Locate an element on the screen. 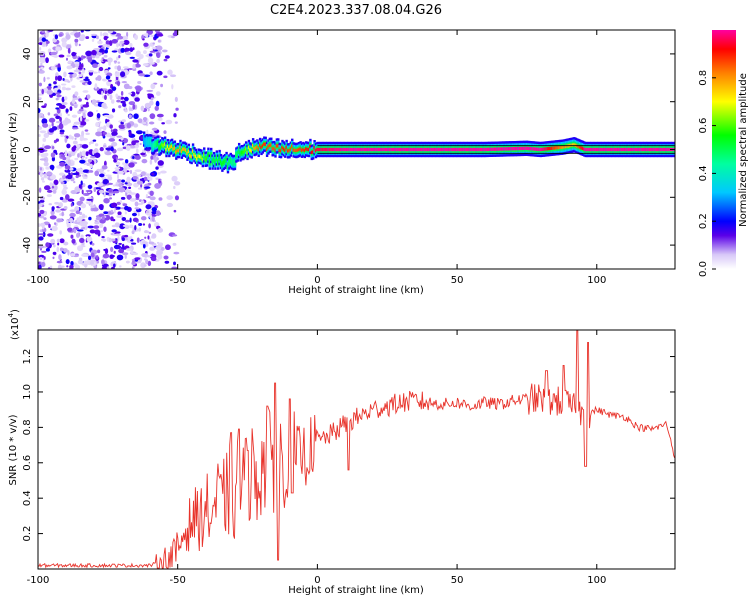 This screenshot has width=750, height=600. snr-ytick-label: 0.2 is located at coordinates (27, 534).